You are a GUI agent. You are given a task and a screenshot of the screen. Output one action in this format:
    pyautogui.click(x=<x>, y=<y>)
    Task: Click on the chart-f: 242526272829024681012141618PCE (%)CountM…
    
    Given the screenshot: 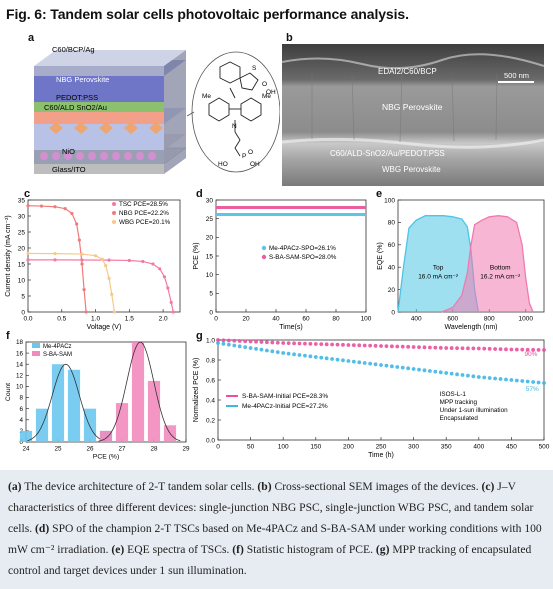 What is the action you would take?
    pyautogui.click(x=97, y=400)
    